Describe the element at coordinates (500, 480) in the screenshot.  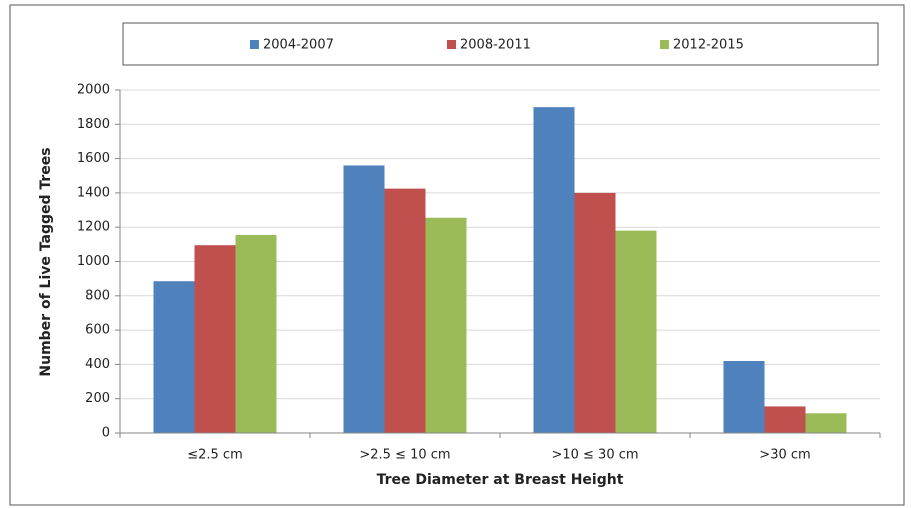
I see `x-axis-title: Tree Diameter at Breast Height` at that location.